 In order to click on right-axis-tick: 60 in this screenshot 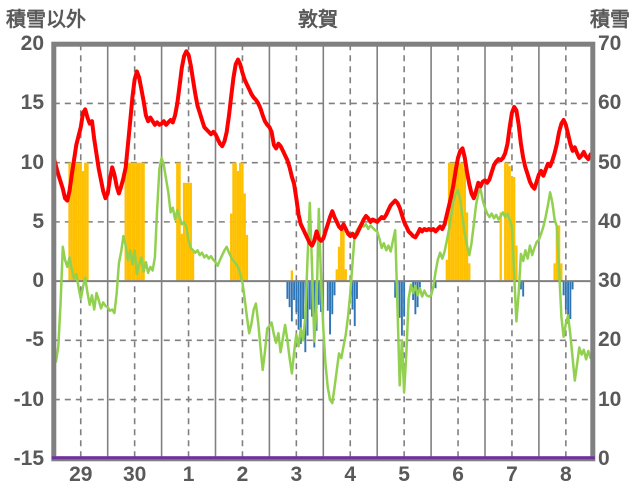, I will do `click(610, 103)`.